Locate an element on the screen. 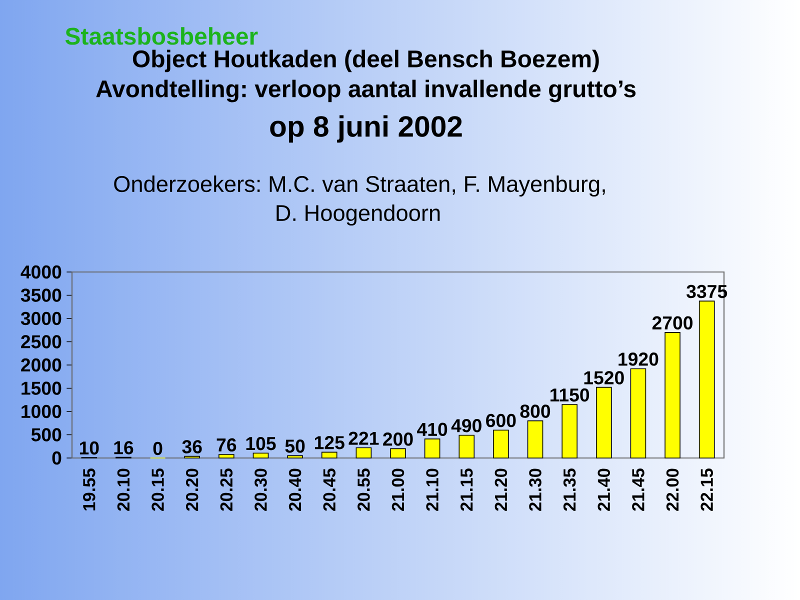 Image resolution: width=800 pixels, height=600 pixels. data-label: 600 is located at coordinates (501, 421).